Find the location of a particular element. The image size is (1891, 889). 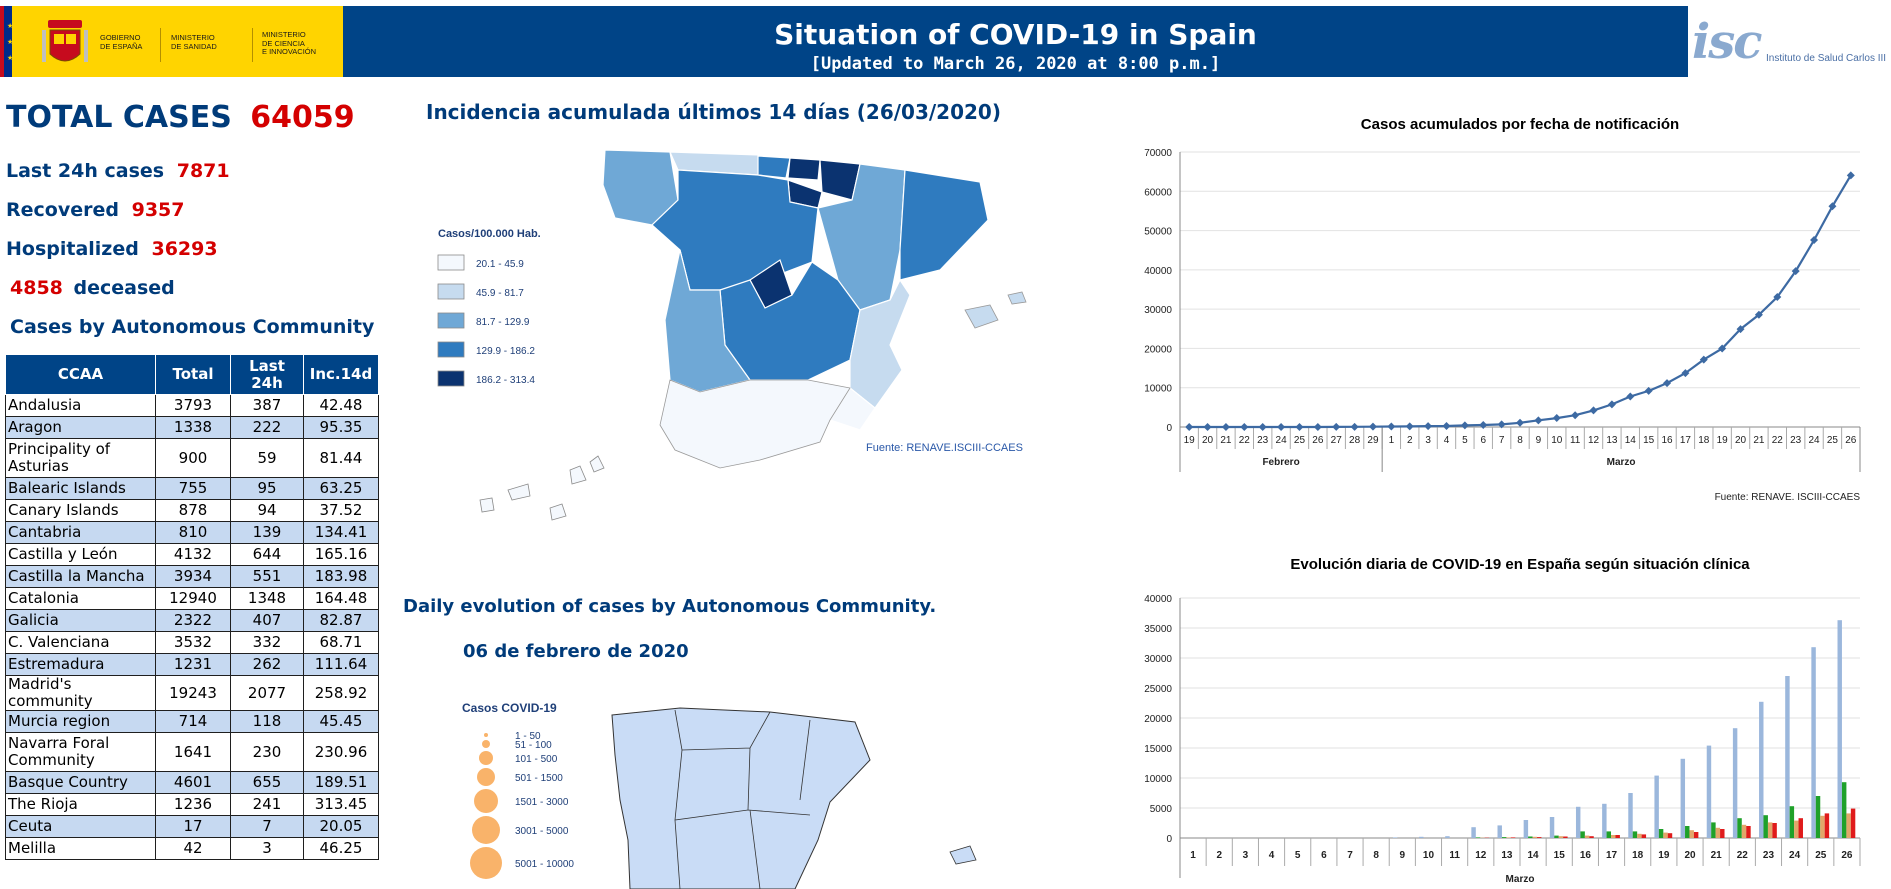

table-row: Balearic Islands 755 95 63.25 is located at coordinates (192, 488).